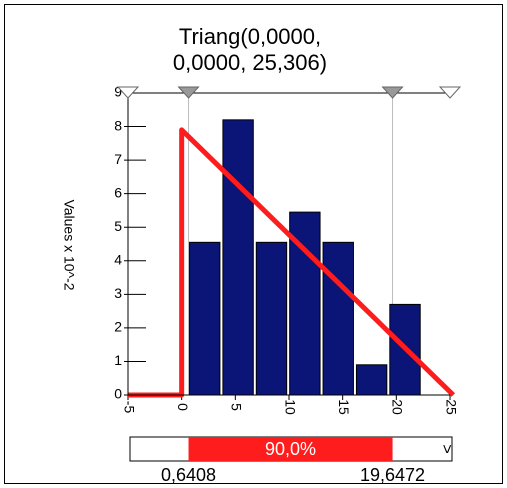  What do you see at coordinates (118, 159) in the screenshot?
I see `y-tick-label: 7` at bounding box center [118, 159].